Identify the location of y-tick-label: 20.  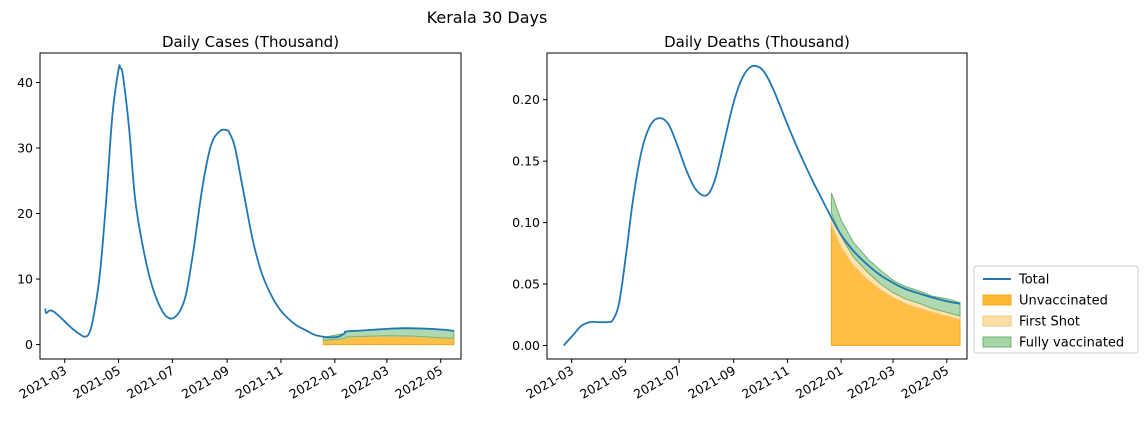
(25, 213).